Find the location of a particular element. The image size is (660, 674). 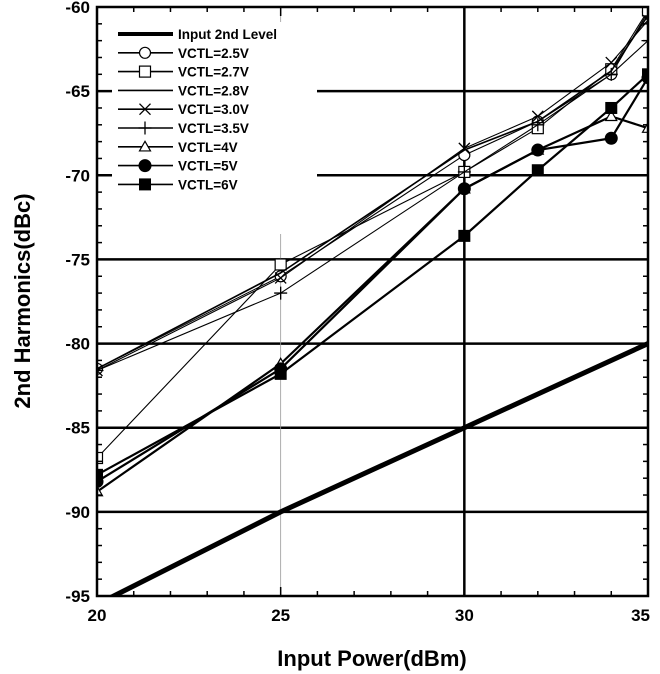

x-tick-label: 25 is located at coordinates (280, 615).